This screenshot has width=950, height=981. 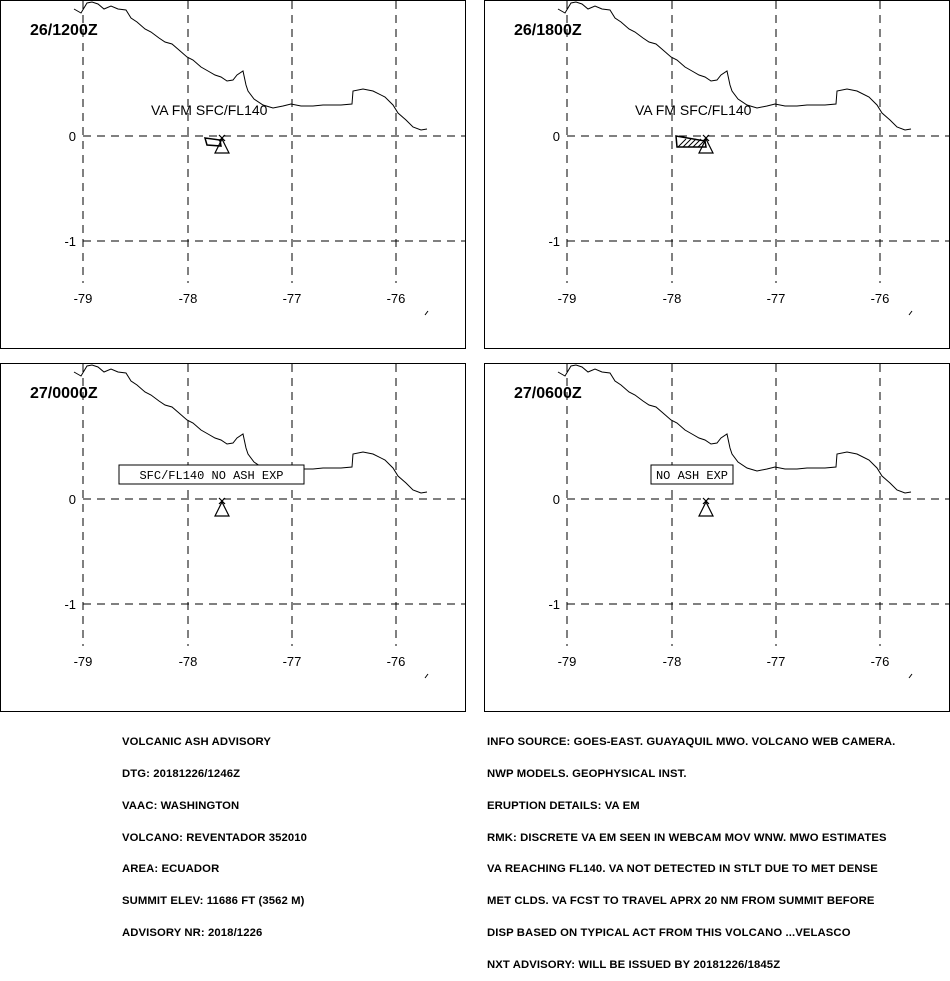 What do you see at coordinates (247, 158) in the screenshot?
I see `map-canvas: -79 -78 -77 -76 0 -1 26/1200Z VA FM SFC/FL140` at bounding box center [247, 158].